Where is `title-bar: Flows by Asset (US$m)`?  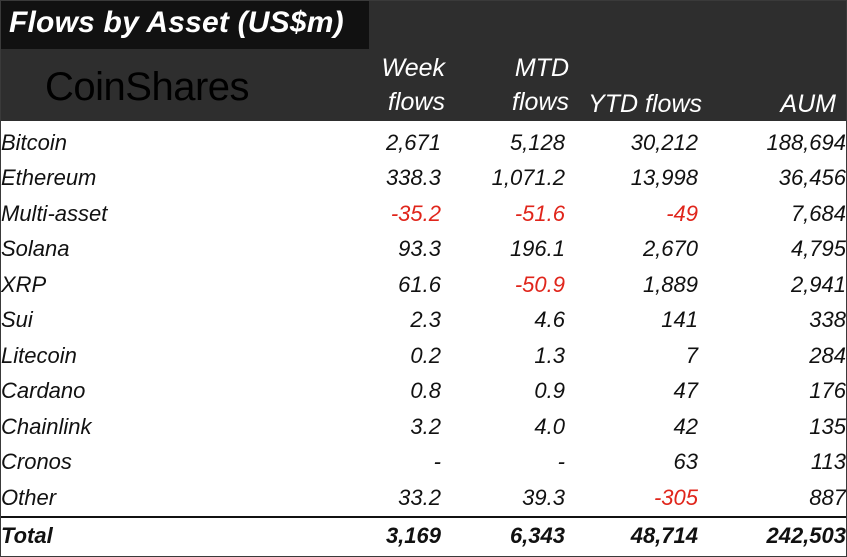
title-bar: Flows by Asset (US$m) is located at coordinates (185, 25).